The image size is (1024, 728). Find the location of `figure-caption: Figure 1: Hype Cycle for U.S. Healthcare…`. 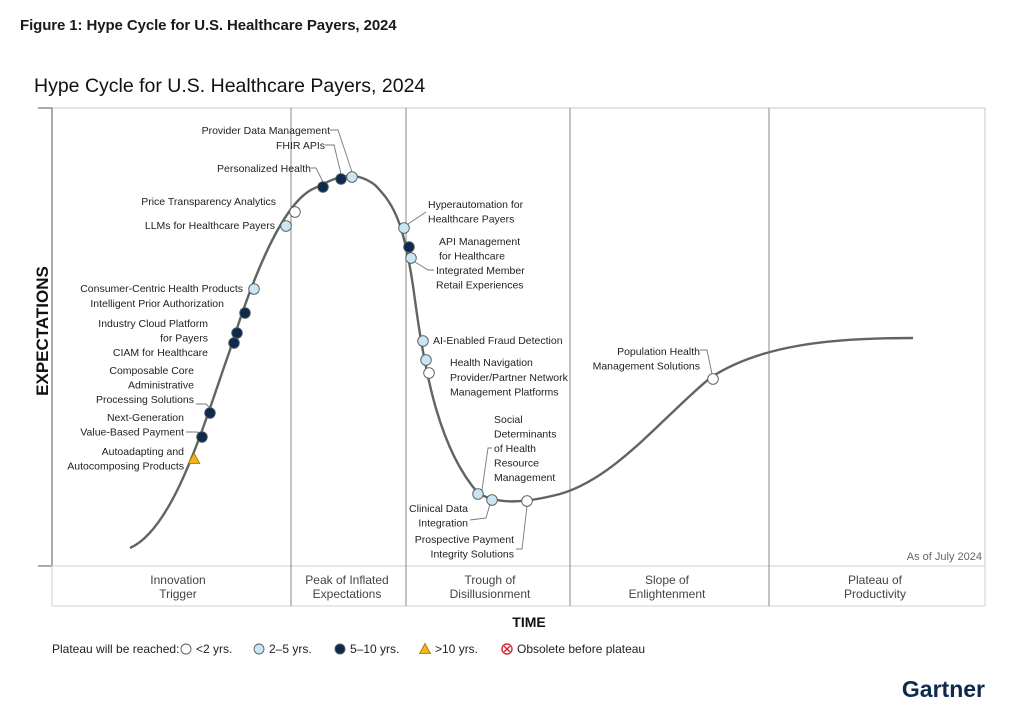

figure-caption: Figure 1: Hype Cycle for U.S. Healthcare… is located at coordinates (208, 25).